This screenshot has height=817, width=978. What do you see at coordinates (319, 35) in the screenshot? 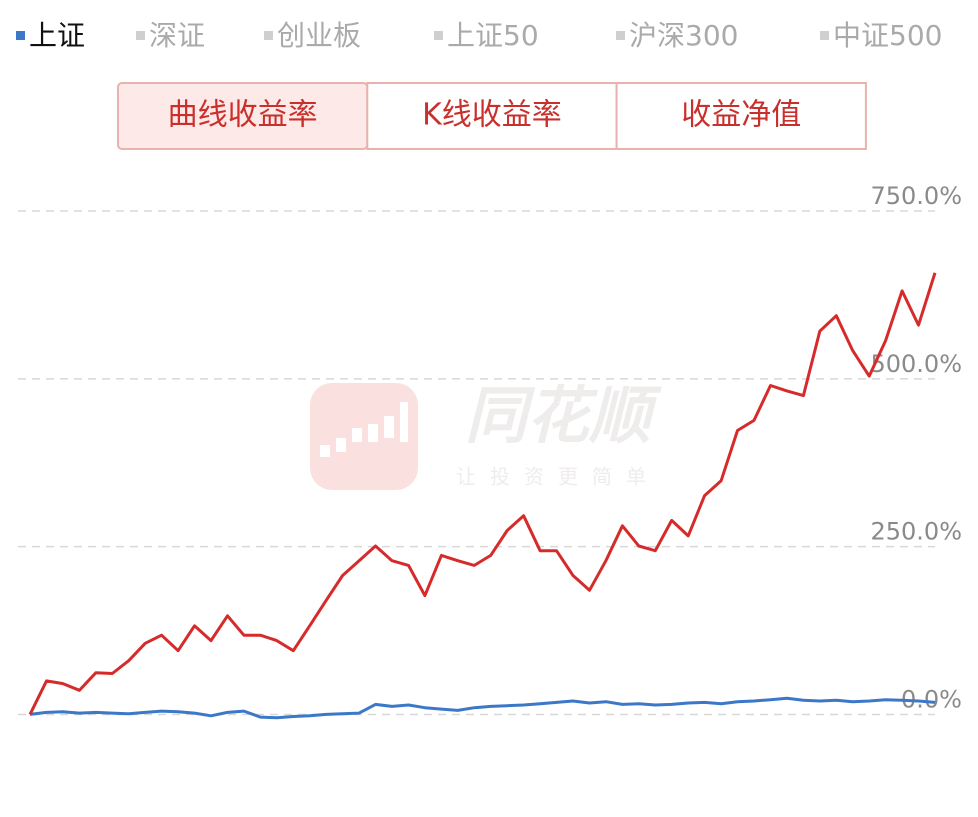
I see `tab-label: 创业板` at bounding box center [319, 35].